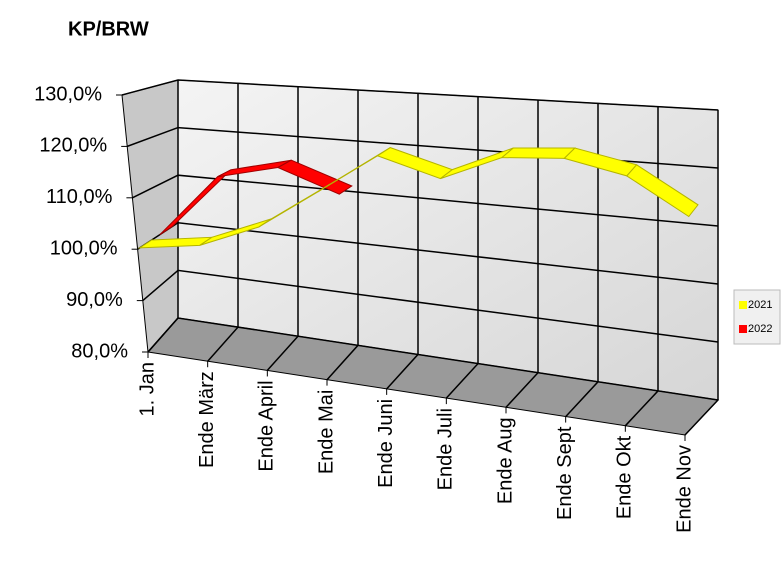 The width and height of the screenshot is (781, 561). What do you see at coordinates (68, 94) in the screenshot?
I see `y-tick-label: 130,0%` at bounding box center [68, 94].